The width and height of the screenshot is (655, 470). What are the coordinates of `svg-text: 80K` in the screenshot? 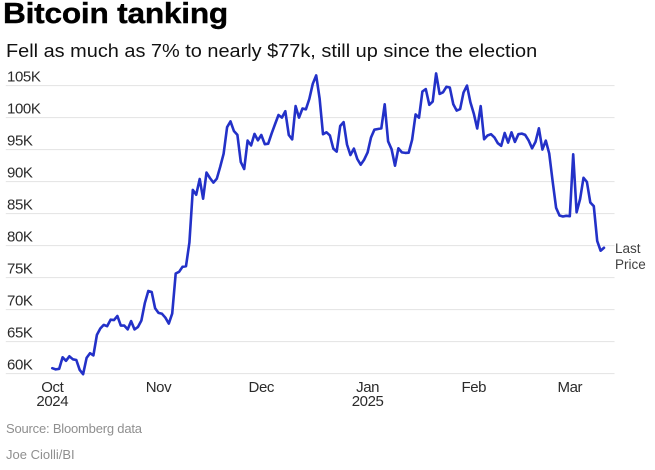 It's located at (20, 236).